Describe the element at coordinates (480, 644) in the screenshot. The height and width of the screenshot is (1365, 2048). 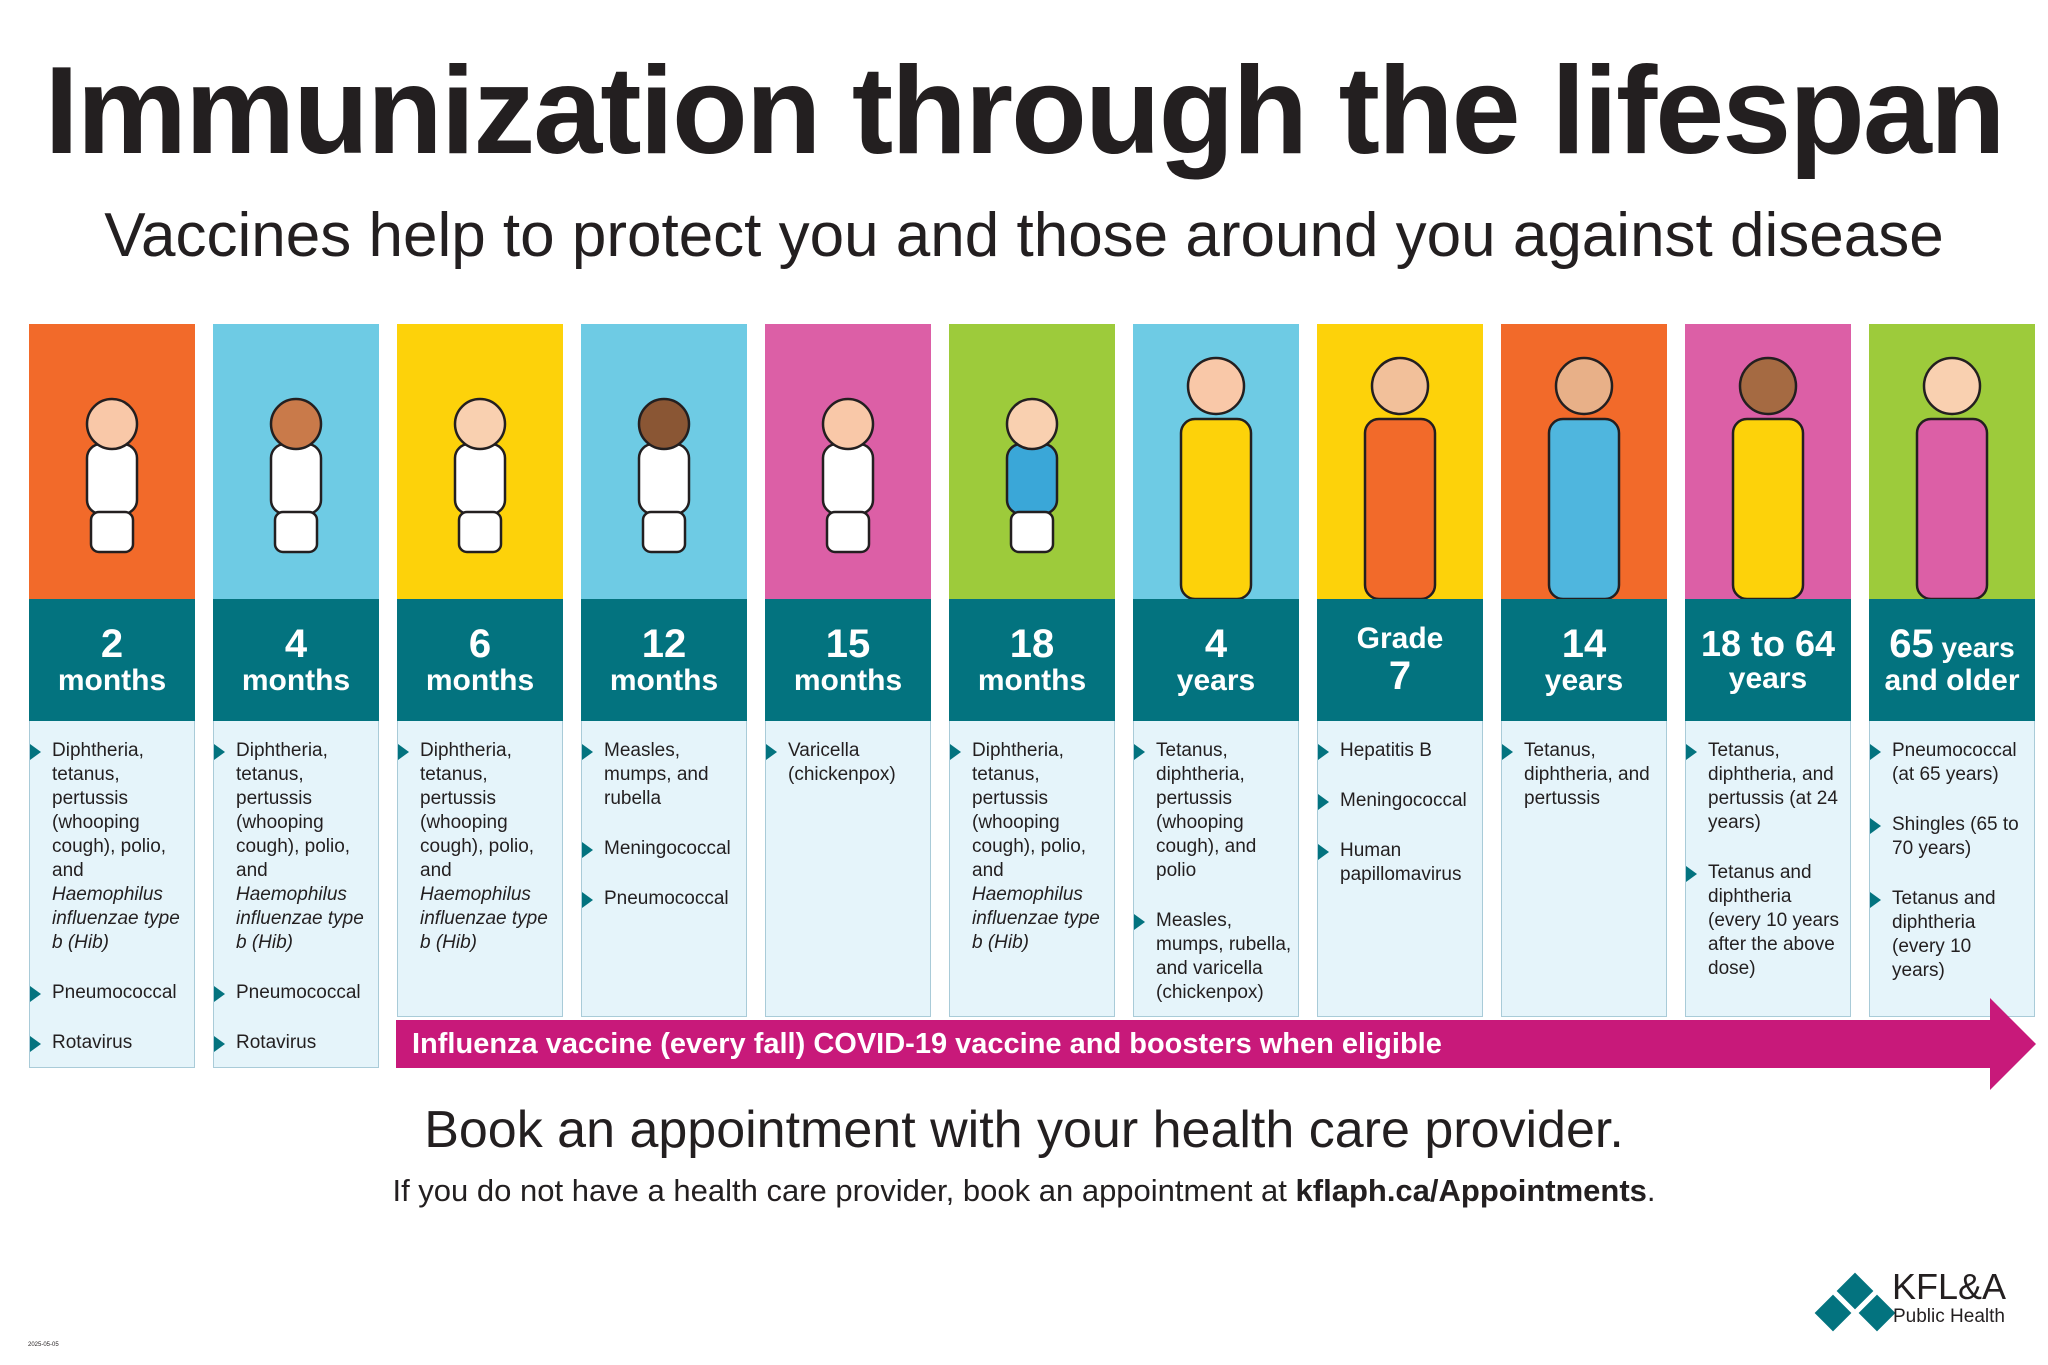
I see `age-value: 6` at that location.